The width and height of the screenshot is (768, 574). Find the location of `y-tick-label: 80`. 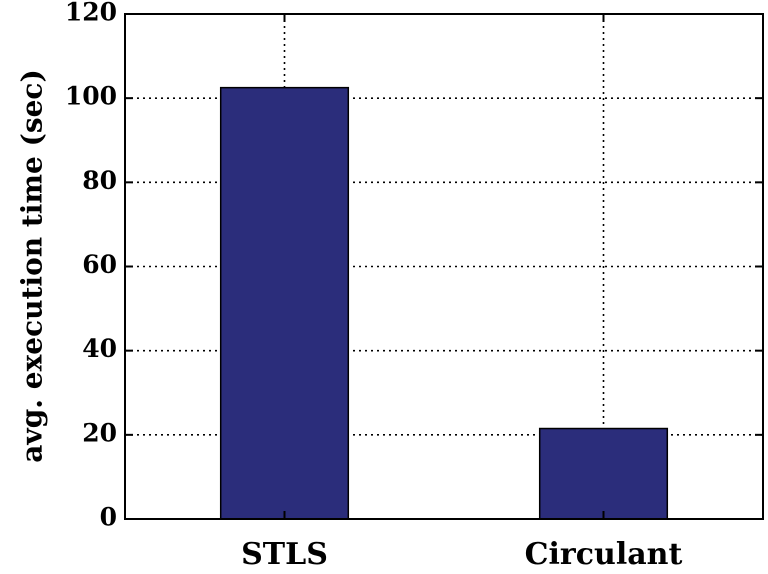

y-tick-label: 80 is located at coordinates (99, 180).